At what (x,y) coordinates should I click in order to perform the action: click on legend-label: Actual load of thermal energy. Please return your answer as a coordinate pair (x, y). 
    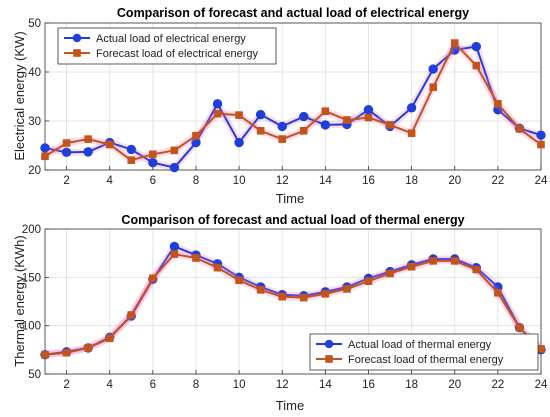
    Looking at the image, I should click on (420, 345).